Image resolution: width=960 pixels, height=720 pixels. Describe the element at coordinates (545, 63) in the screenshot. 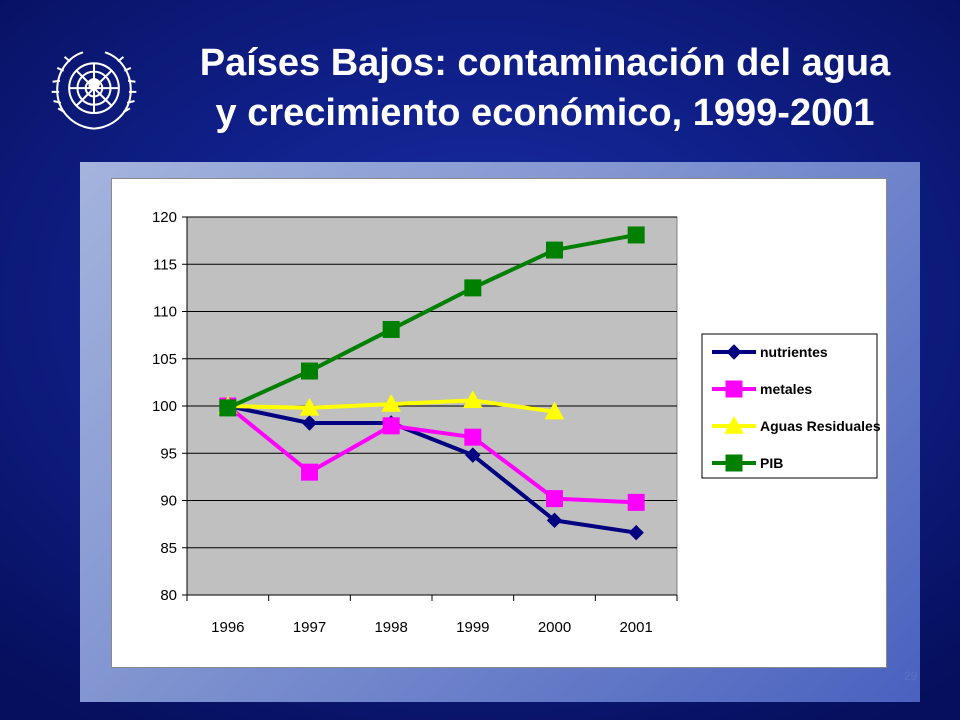

I see `title-line-1: Países Bajos: contaminación del agua` at that location.